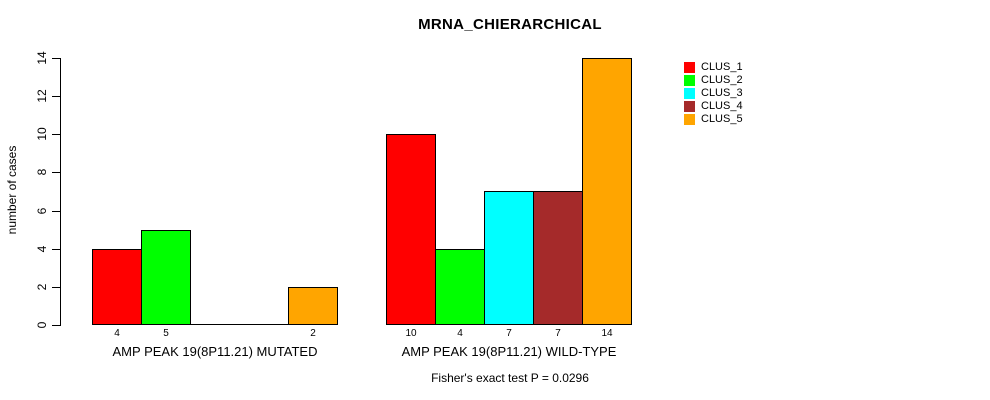 The height and width of the screenshot is (400, 990). What do you see at coordinates (607, 333) in the screenshot?
I see `bar-value-label: 14` at bounding box center [607, 333].